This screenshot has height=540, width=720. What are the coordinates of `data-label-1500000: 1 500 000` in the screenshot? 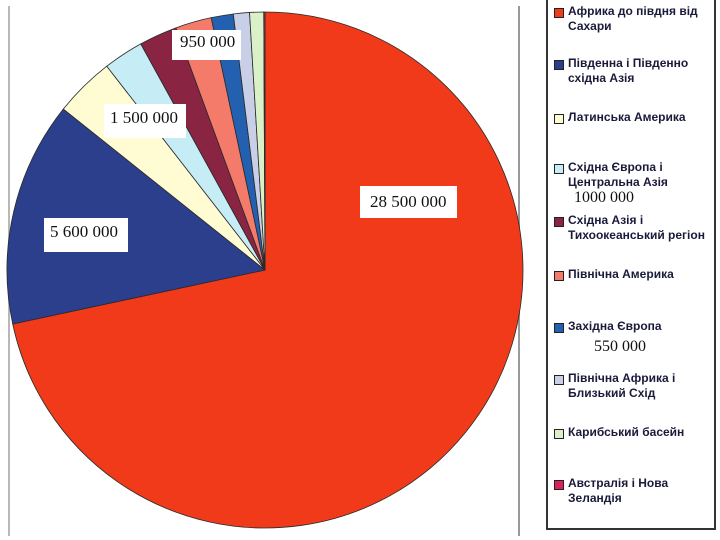 It's located at (145, 121).